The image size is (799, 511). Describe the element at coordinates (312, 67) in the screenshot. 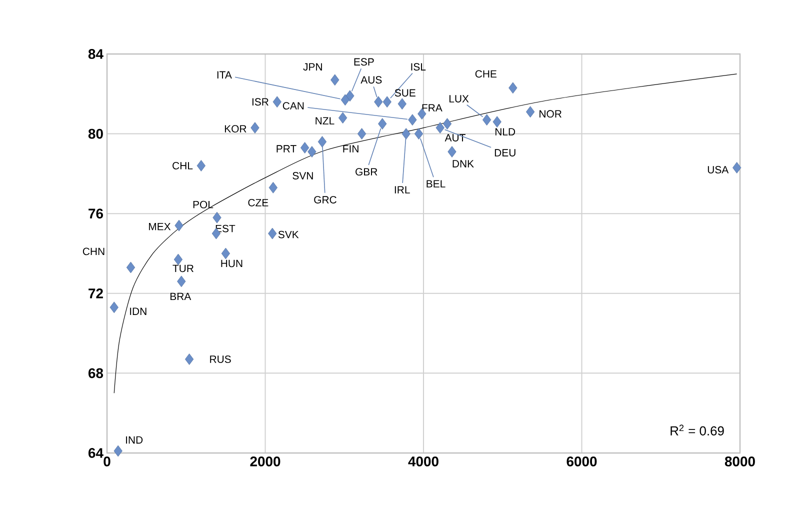

I see `annotation: JPN` at that location.